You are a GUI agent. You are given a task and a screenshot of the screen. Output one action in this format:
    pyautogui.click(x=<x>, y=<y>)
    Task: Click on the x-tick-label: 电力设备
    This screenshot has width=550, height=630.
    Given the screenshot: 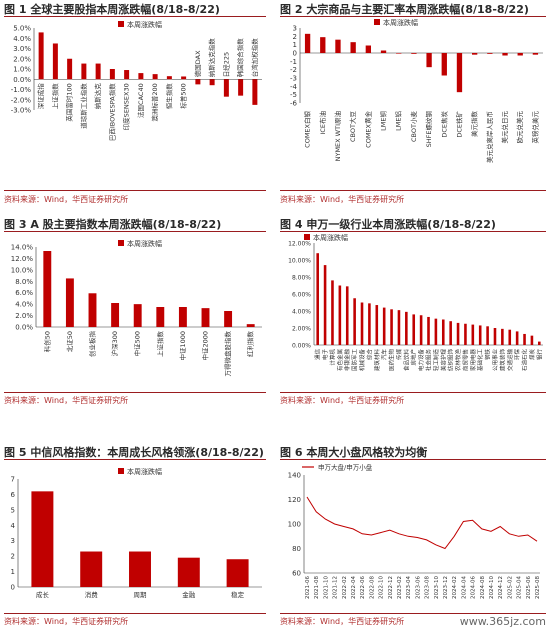 What is the action you would take?
    pyautogui.click(x=421, y=360)
    